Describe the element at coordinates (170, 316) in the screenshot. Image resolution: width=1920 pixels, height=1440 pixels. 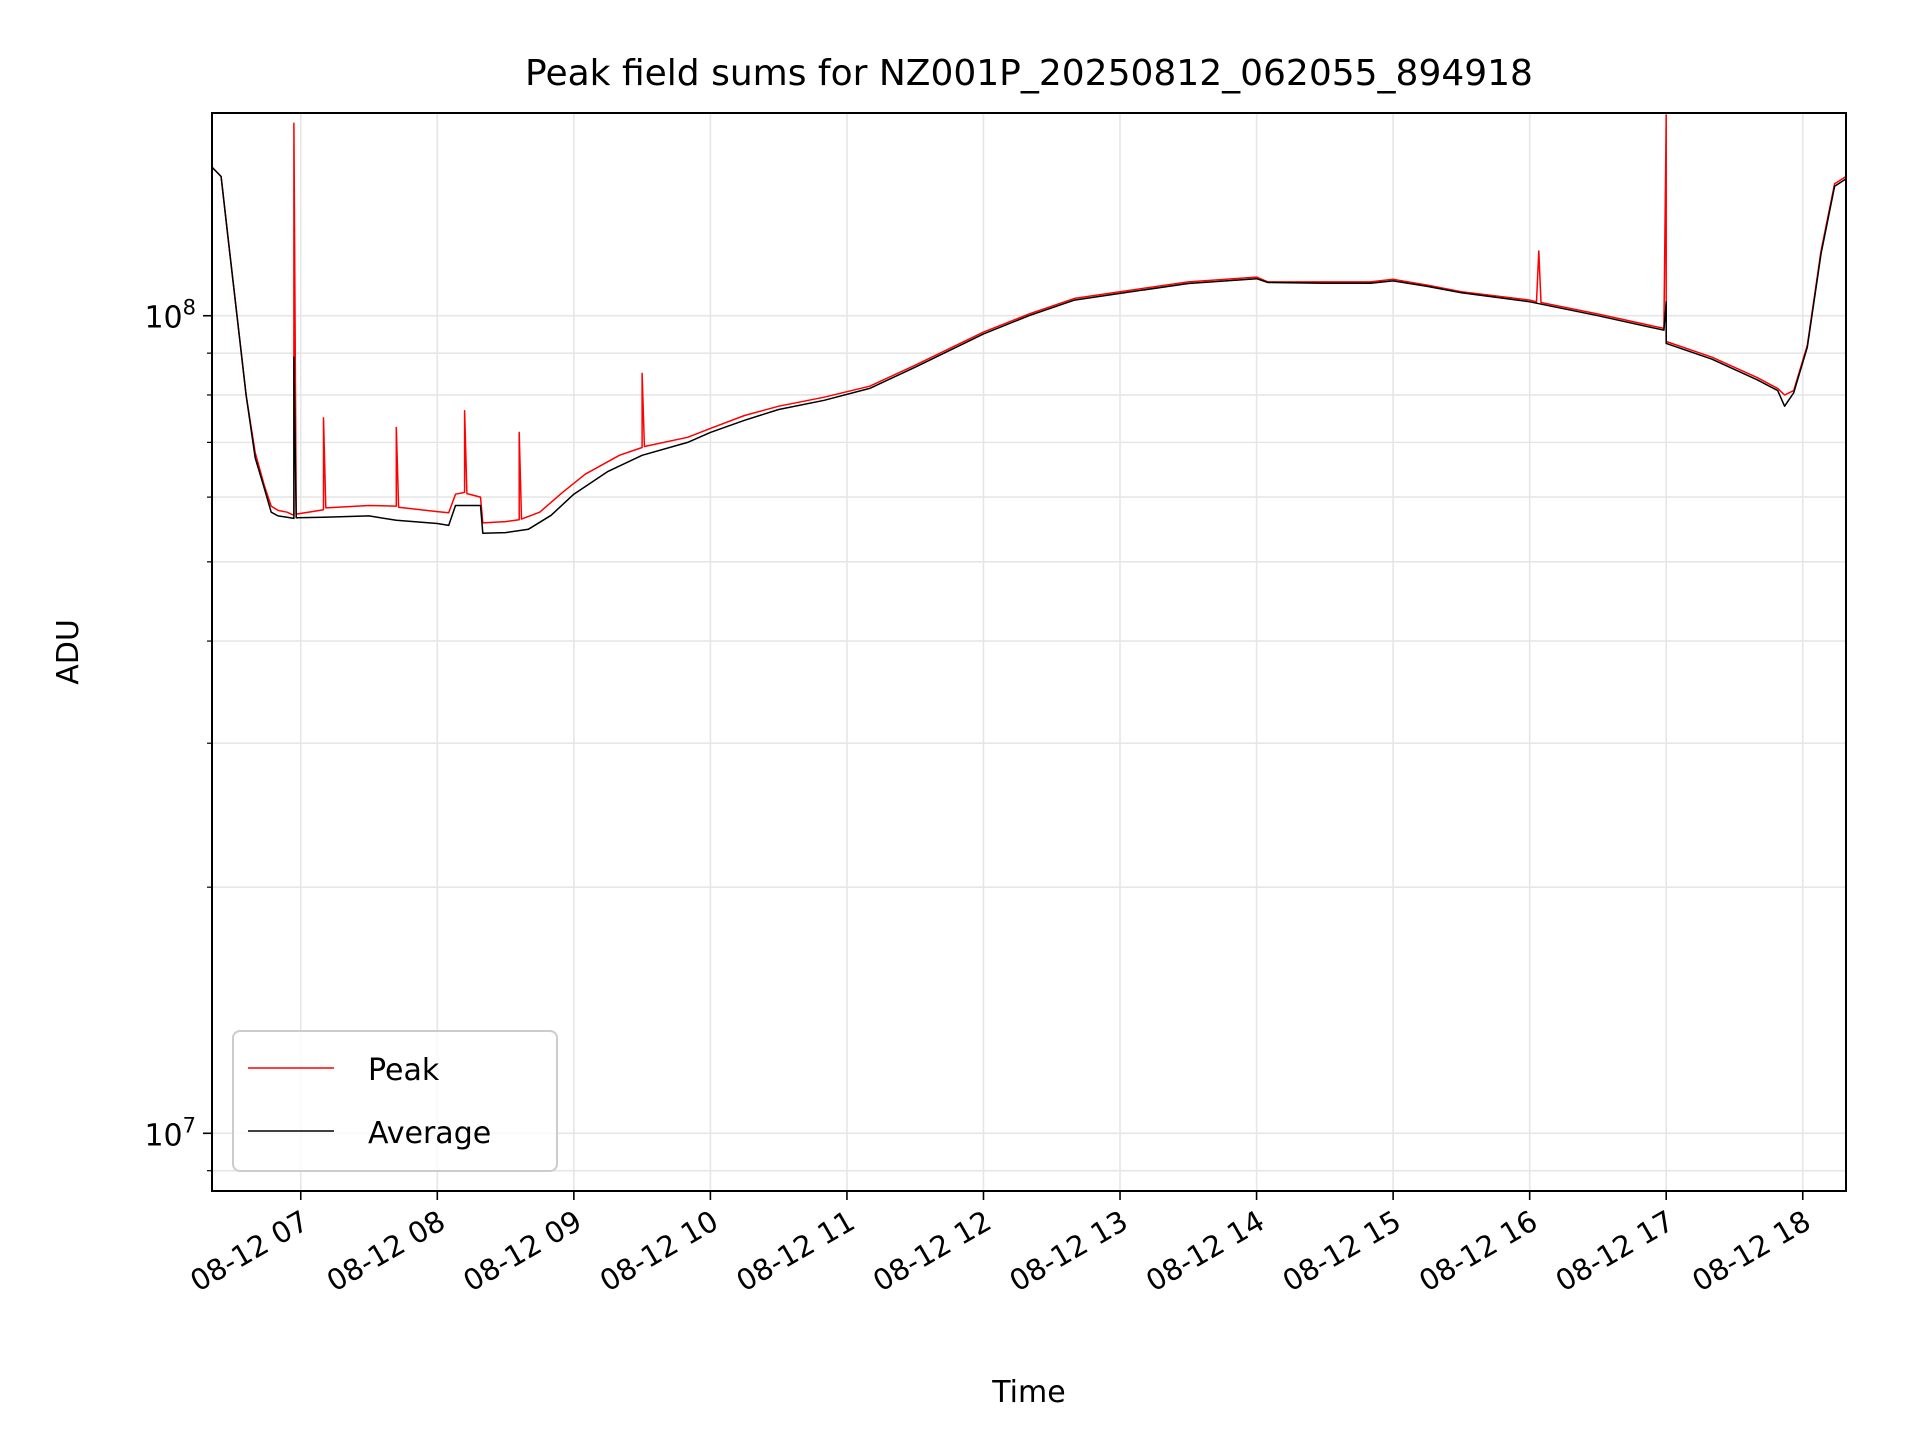
I see `y-tick-label: 10⁸` at that location.